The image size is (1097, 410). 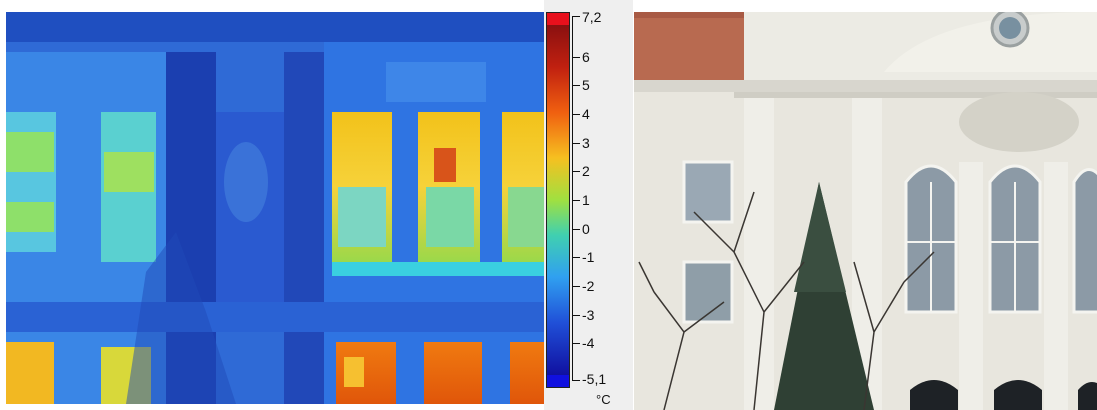 I want to click on colorbar-bottom-cap, so click(x=558, y=381).